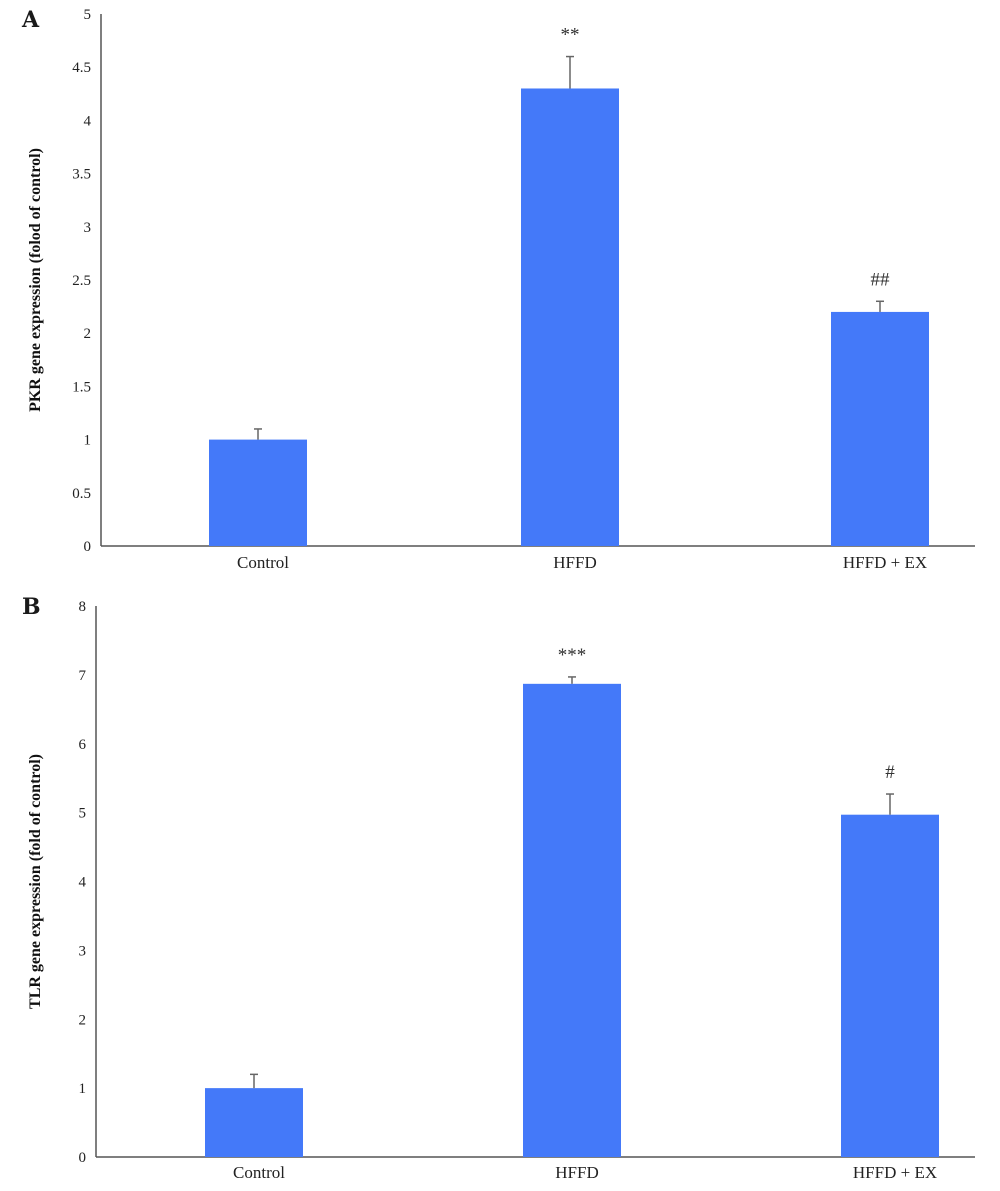 The width and height of the screenshot is (1000, 1191). What do you see at coordinates (81, 281) in the screenshot?
I see `y-tick-label: 2.5` at bounding box center [81, 281].